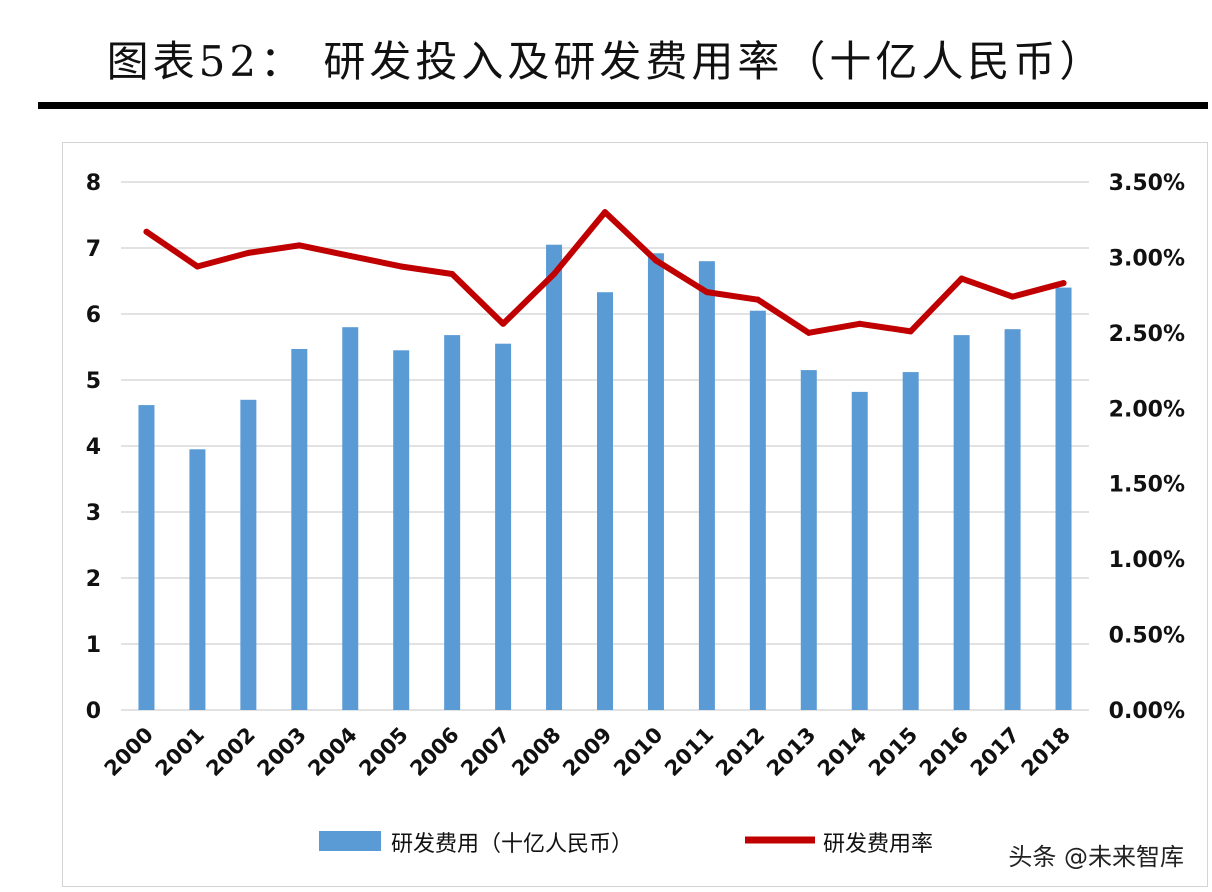 This screenshot has height=892, width=1212. I want to click on left-tick-label: 4, so click(93, 447).